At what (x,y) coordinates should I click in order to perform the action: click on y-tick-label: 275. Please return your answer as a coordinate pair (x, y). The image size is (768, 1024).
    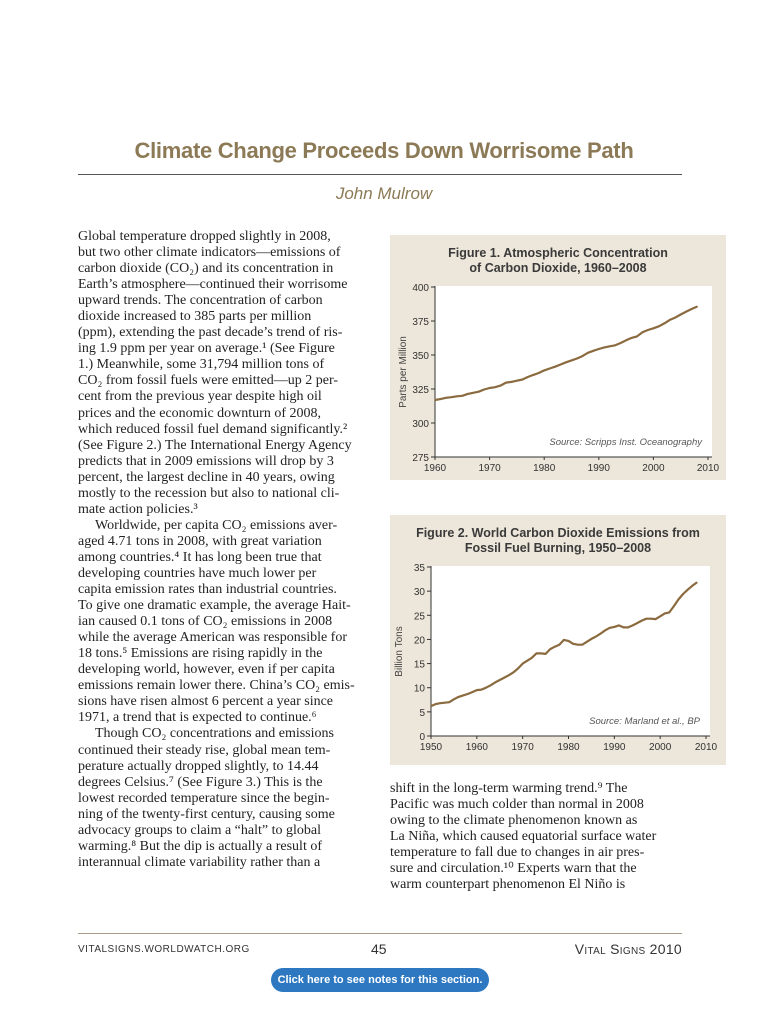
    Looking at the image, I should click on (420, 458).